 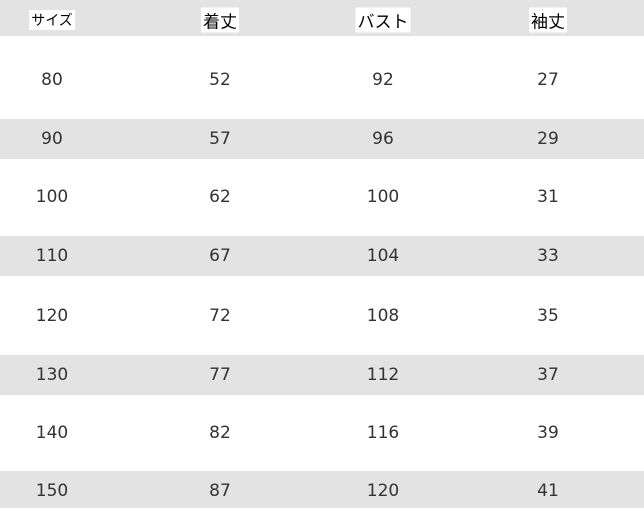 I want to click on header-cell: 袖丈, so click(x=548, y=20).